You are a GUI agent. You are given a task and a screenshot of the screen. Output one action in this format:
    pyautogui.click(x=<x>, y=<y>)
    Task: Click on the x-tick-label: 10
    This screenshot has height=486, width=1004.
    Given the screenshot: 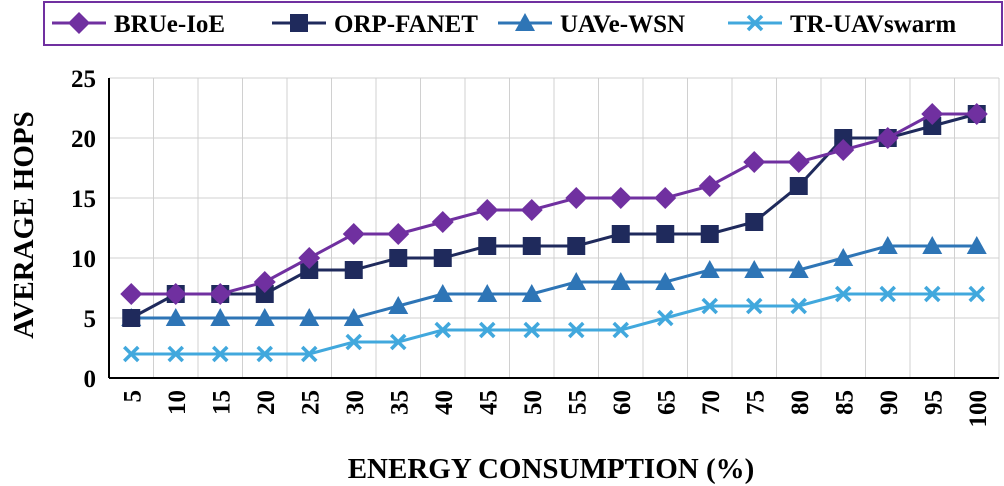 What is the action you would take?
    pyautogui.click(x=177, y=402)
    